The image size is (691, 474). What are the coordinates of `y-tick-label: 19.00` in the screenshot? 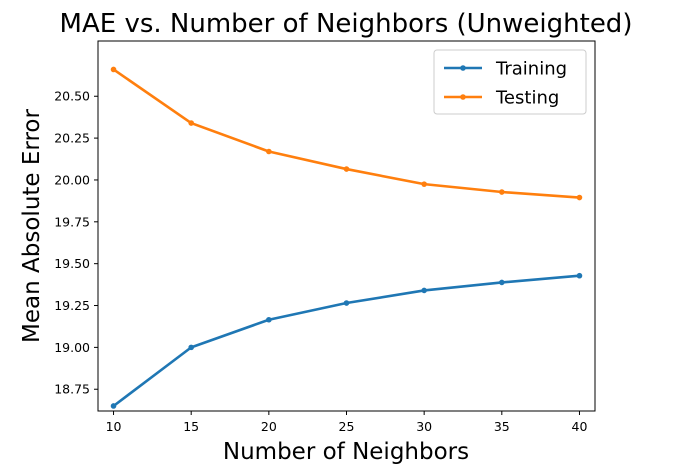 It's located at (72, 347).